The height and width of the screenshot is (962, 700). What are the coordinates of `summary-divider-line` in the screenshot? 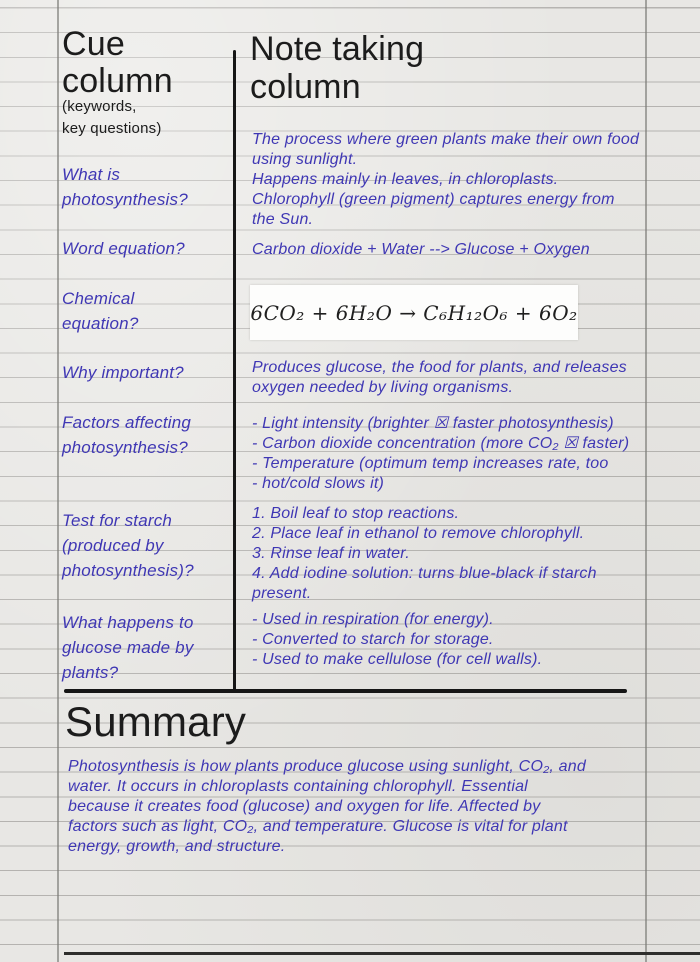 It's located at (345, 691).